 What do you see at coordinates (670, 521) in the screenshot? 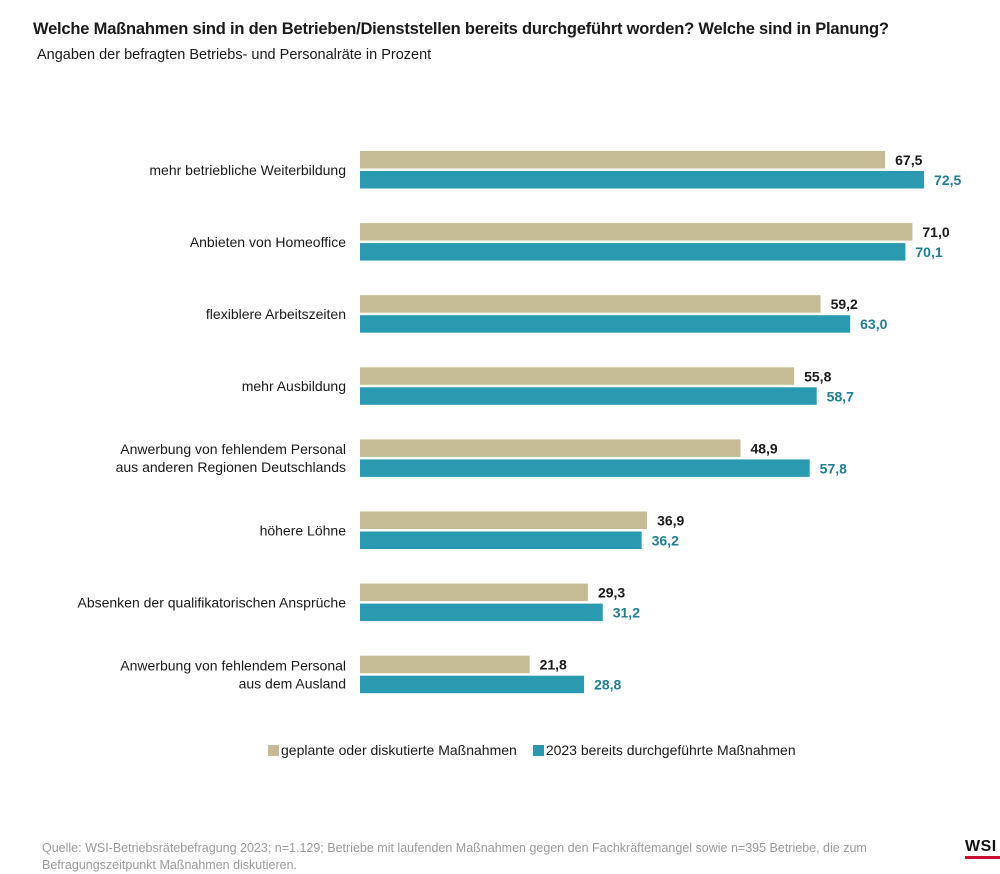
I see `data-label-planned: 36,9` at bounding box center [670, 521].